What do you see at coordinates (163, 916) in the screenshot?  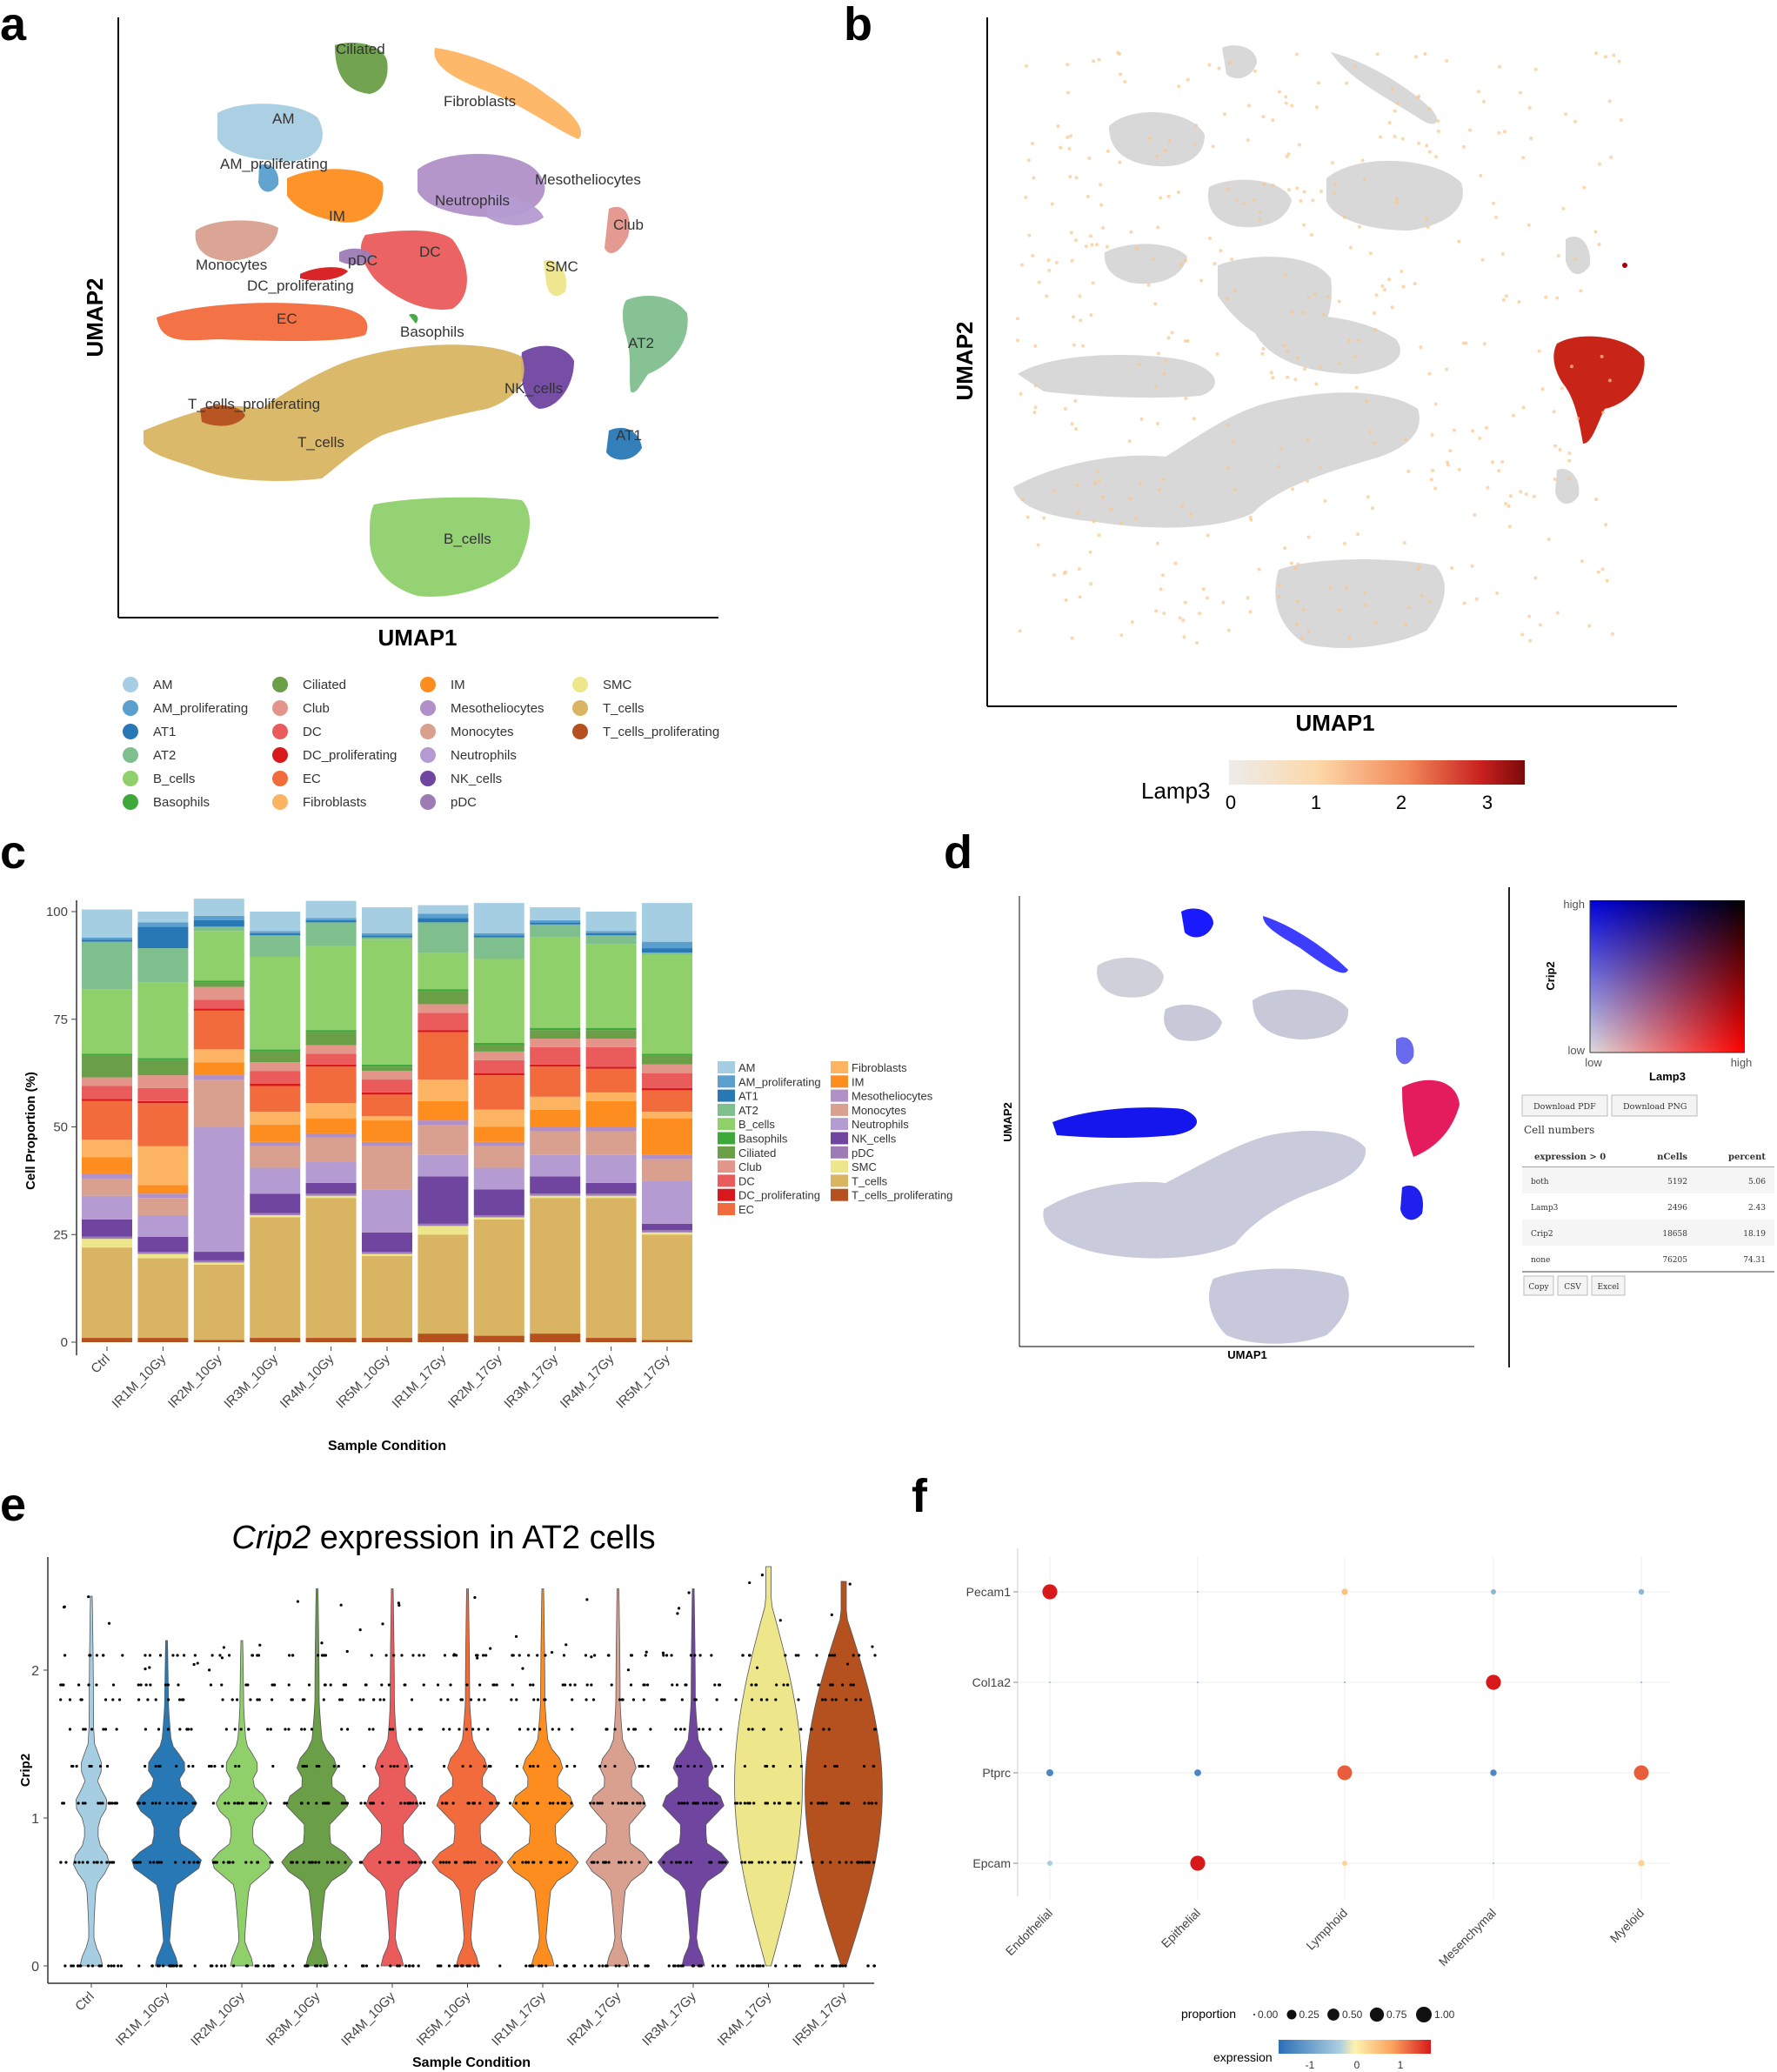 I see `bar-segment-AM` at bounding box center [163, 916].